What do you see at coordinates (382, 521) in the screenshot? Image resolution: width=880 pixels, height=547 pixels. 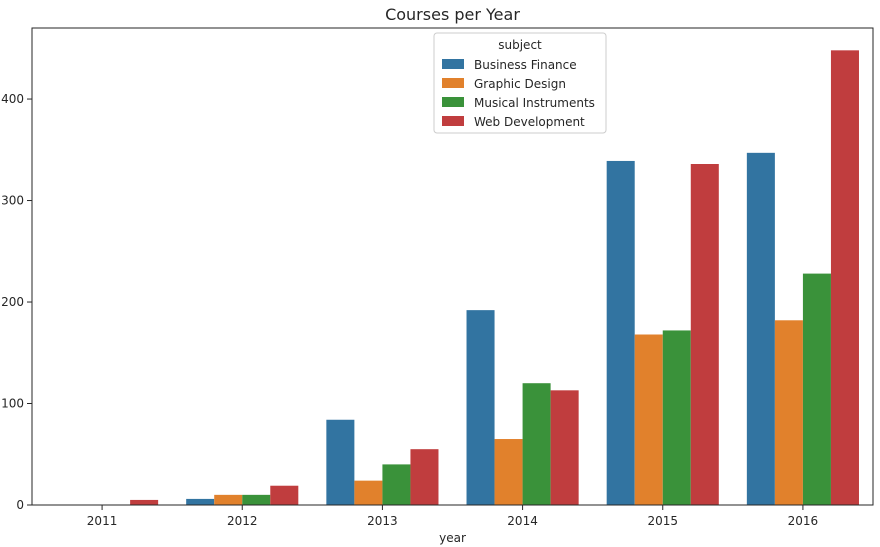 I see `x-tick-label: 2013` at bounding box center [382, 521].